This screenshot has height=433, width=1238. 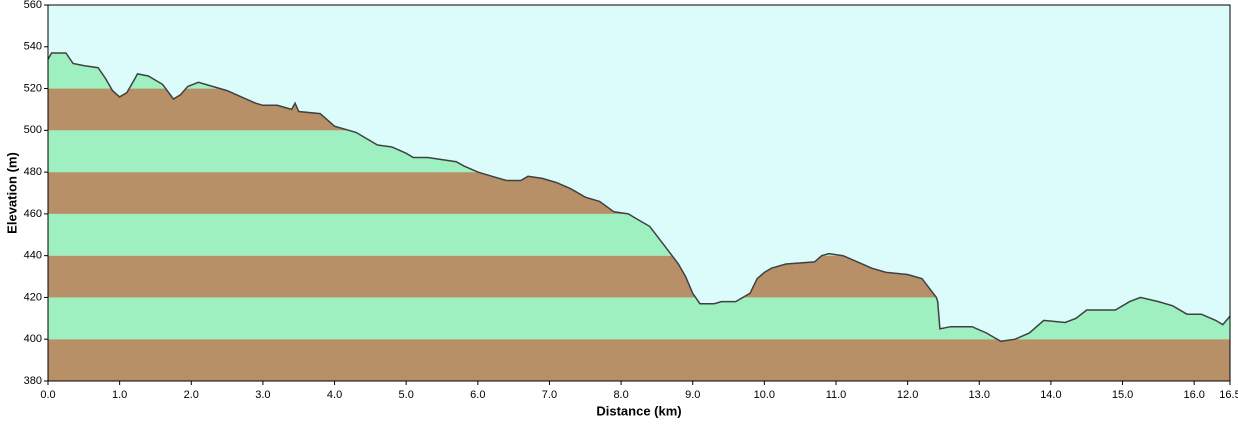 What do you see at coordinates (907, 395) in the screenshot?
I see `x-tick-label: 12.0` at bounding box center [907, 395].